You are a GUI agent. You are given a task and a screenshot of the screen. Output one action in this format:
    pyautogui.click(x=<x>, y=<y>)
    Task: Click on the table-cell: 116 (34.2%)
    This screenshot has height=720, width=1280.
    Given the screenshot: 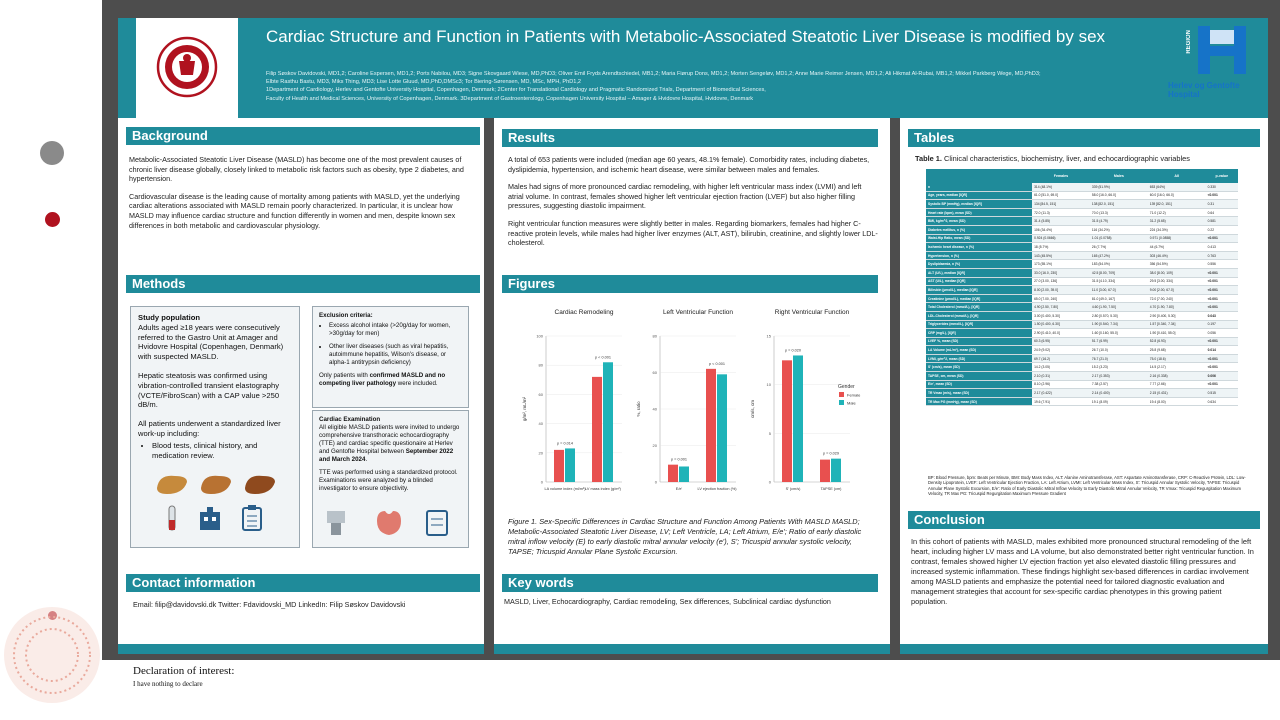 What is the action you would take?
    pyautogui.click(x=1118, y=230)
    